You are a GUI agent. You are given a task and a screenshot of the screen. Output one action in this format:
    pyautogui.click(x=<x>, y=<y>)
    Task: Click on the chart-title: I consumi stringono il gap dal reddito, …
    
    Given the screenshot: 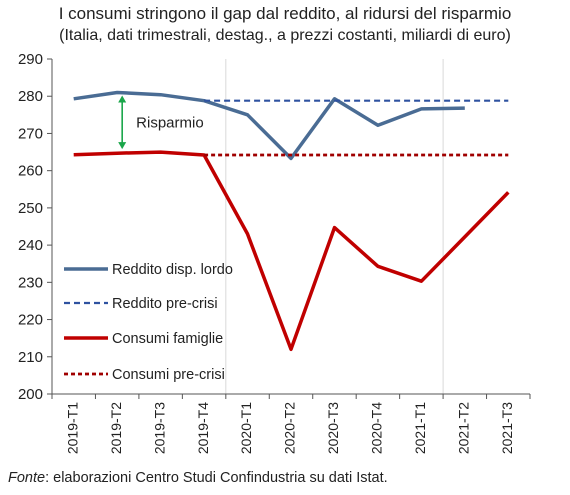 What is the action you would take?
    pyautogui.click(x=285, y=13)
    